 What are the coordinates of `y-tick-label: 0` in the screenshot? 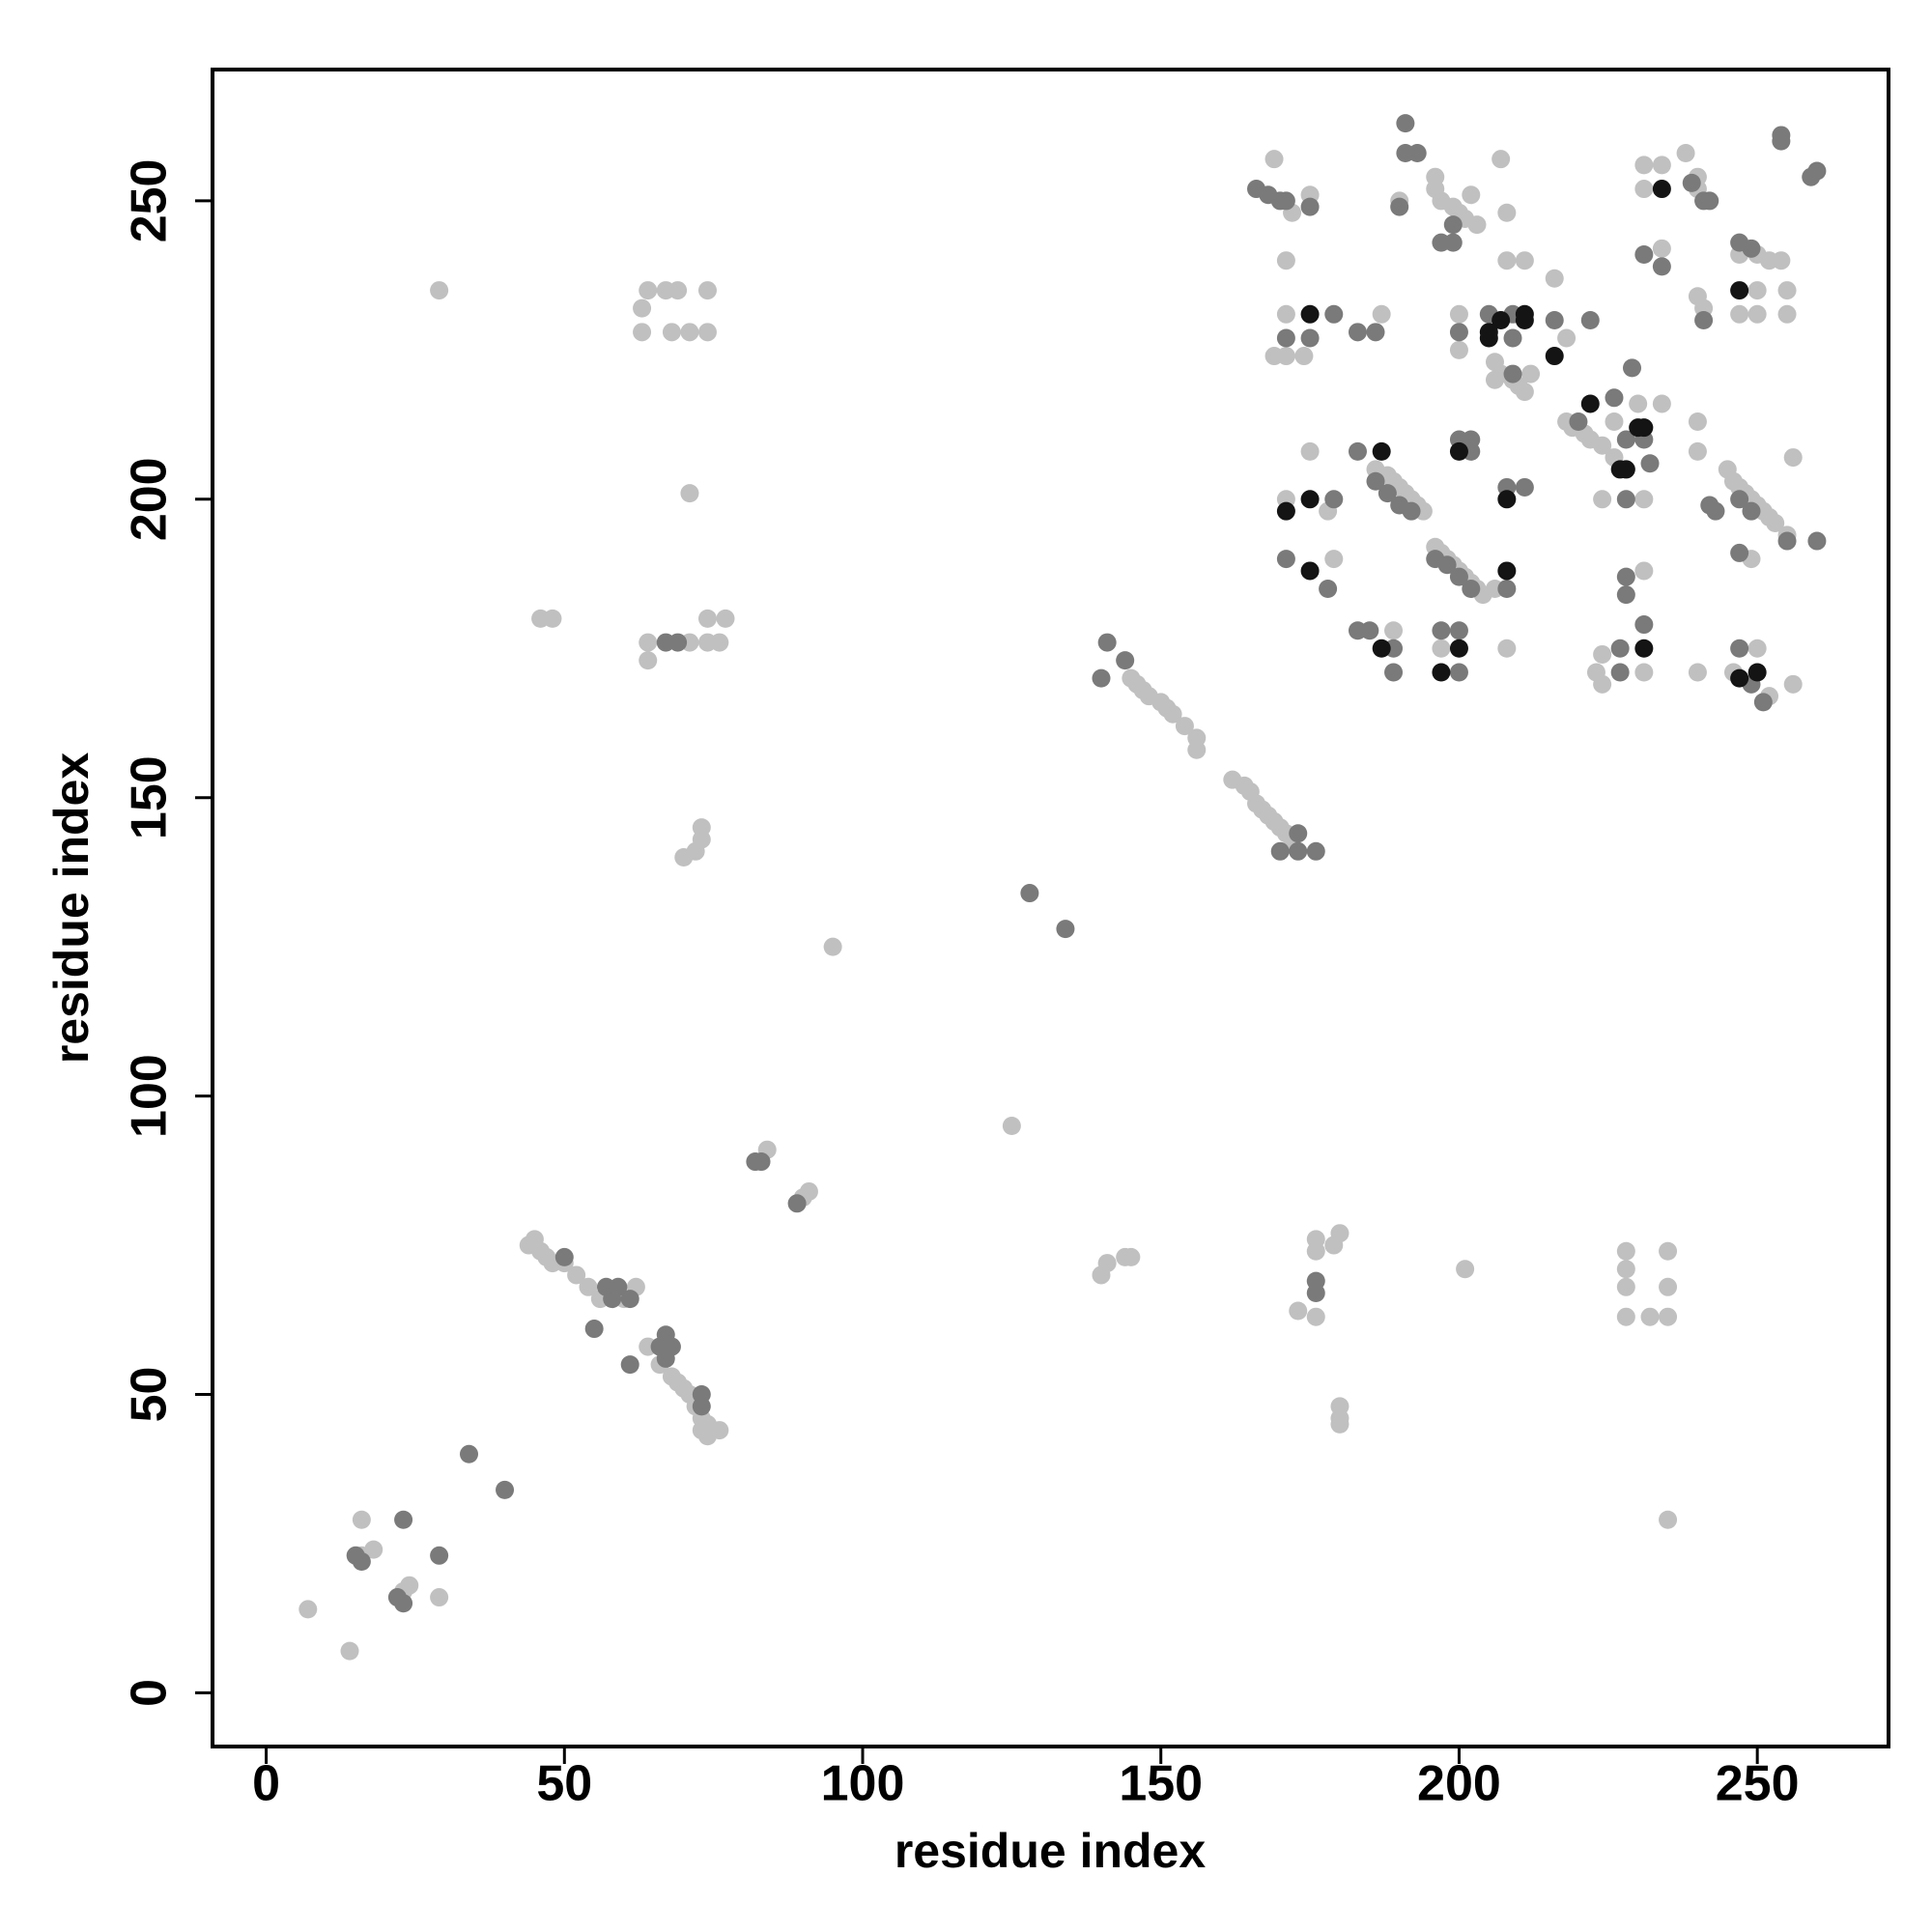 It's located at (150, 1693).